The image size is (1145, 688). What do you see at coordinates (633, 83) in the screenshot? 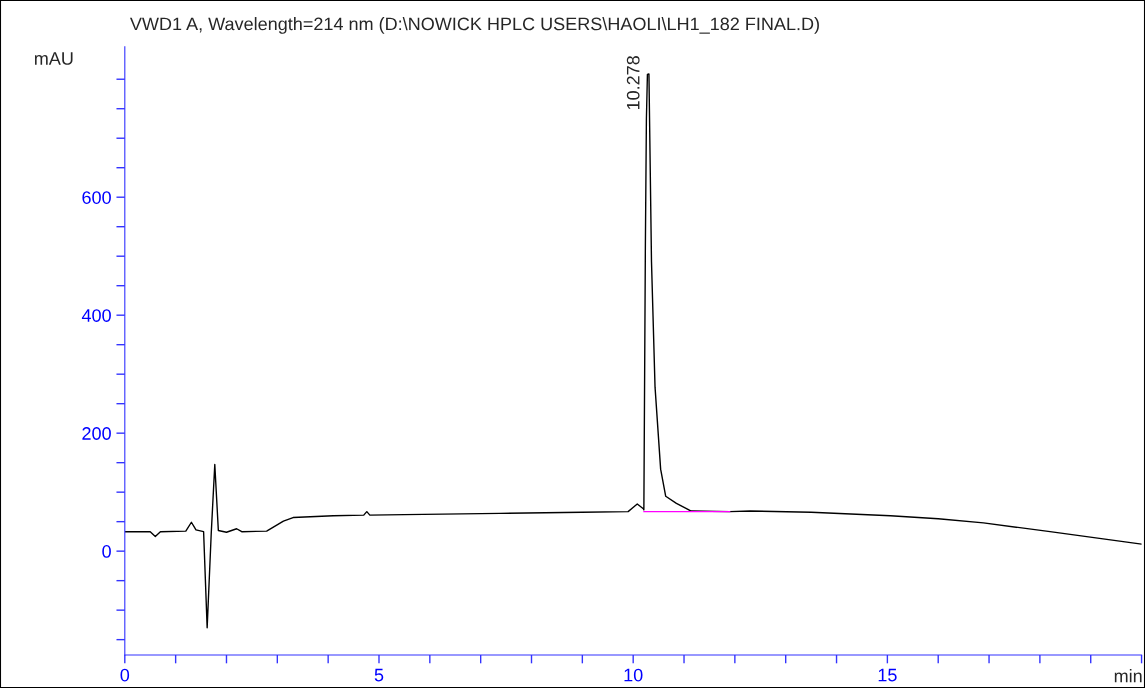
I see `annotation: 10.278` at bounding box center [633, 83].